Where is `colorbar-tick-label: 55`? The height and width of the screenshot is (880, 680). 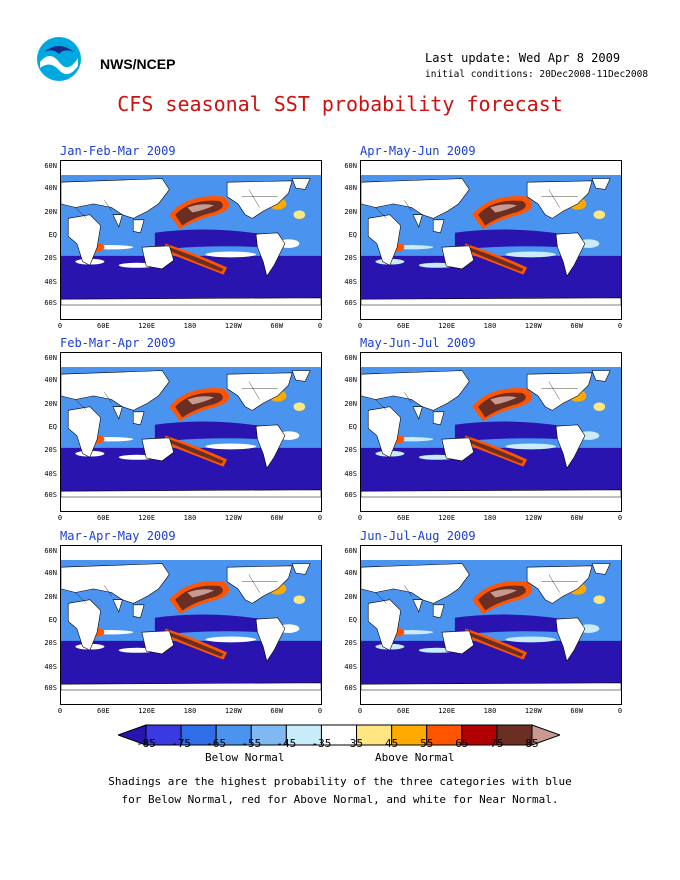 colorbar-tick-label: 55 is located at coordinates (427, 743).